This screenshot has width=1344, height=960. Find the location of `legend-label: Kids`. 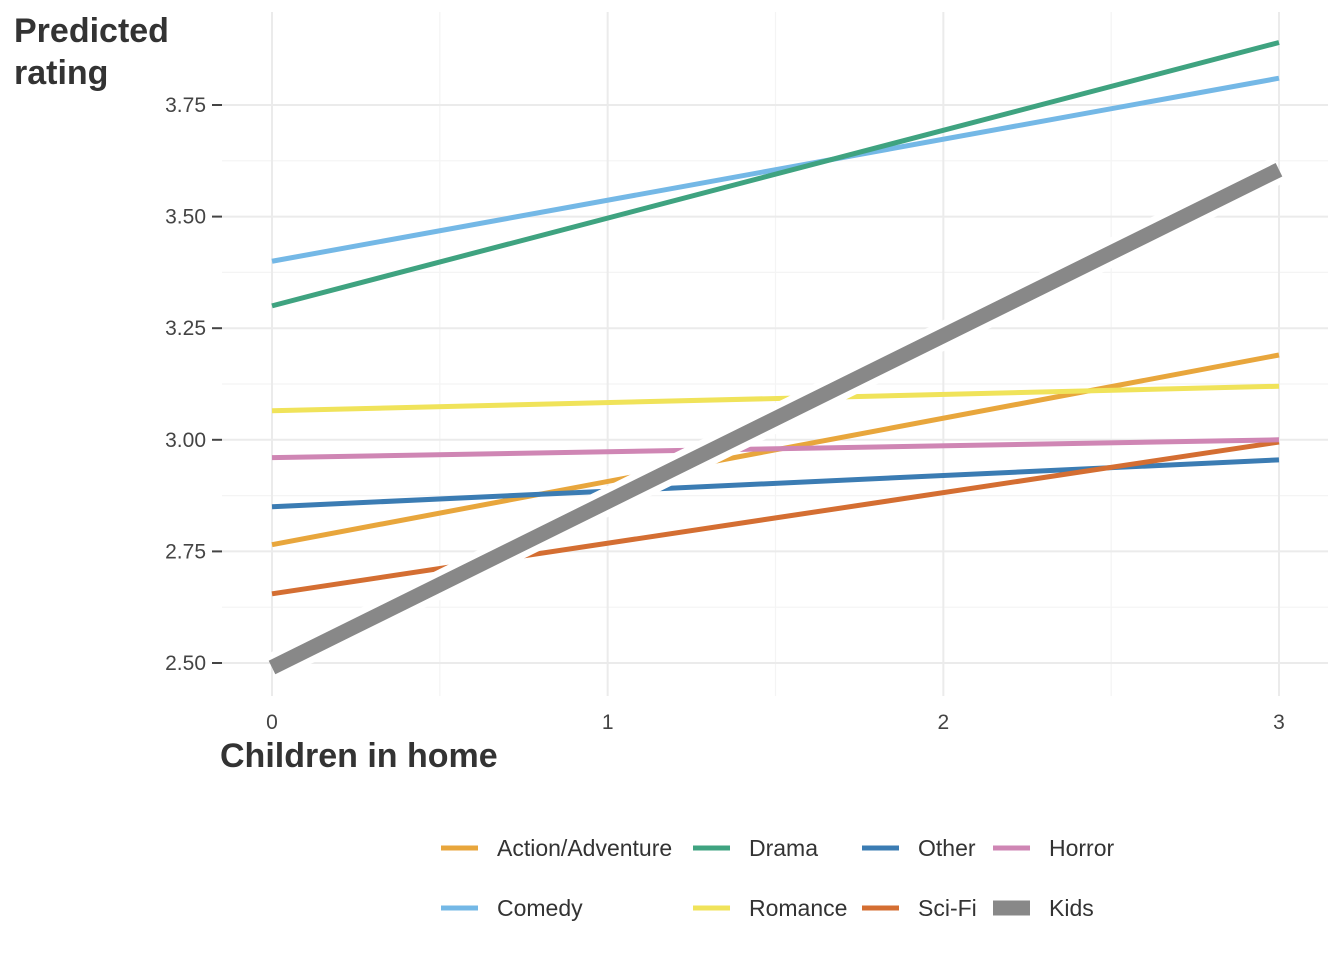

legend-label: Kids is located at coordinates (1071, 908).